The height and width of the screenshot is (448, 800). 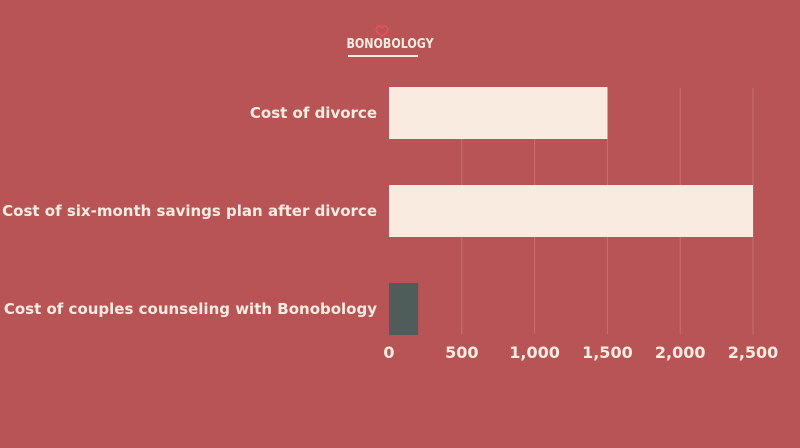 What do you see at coordinates (313, 113) in the screenshot?
I see `category-label: Cost of divorce` at bounding box center [313, 113].